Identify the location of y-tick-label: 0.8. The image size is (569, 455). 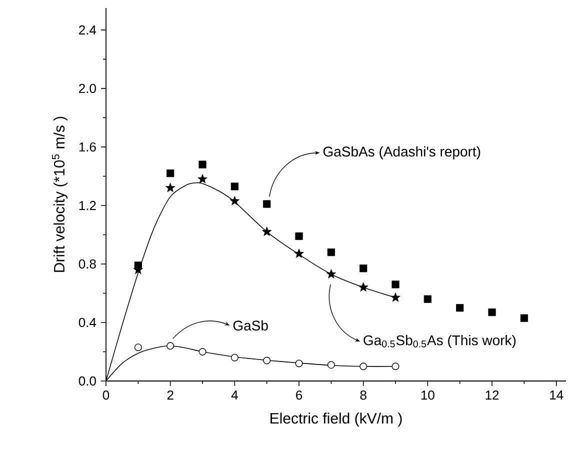
(87, 264).